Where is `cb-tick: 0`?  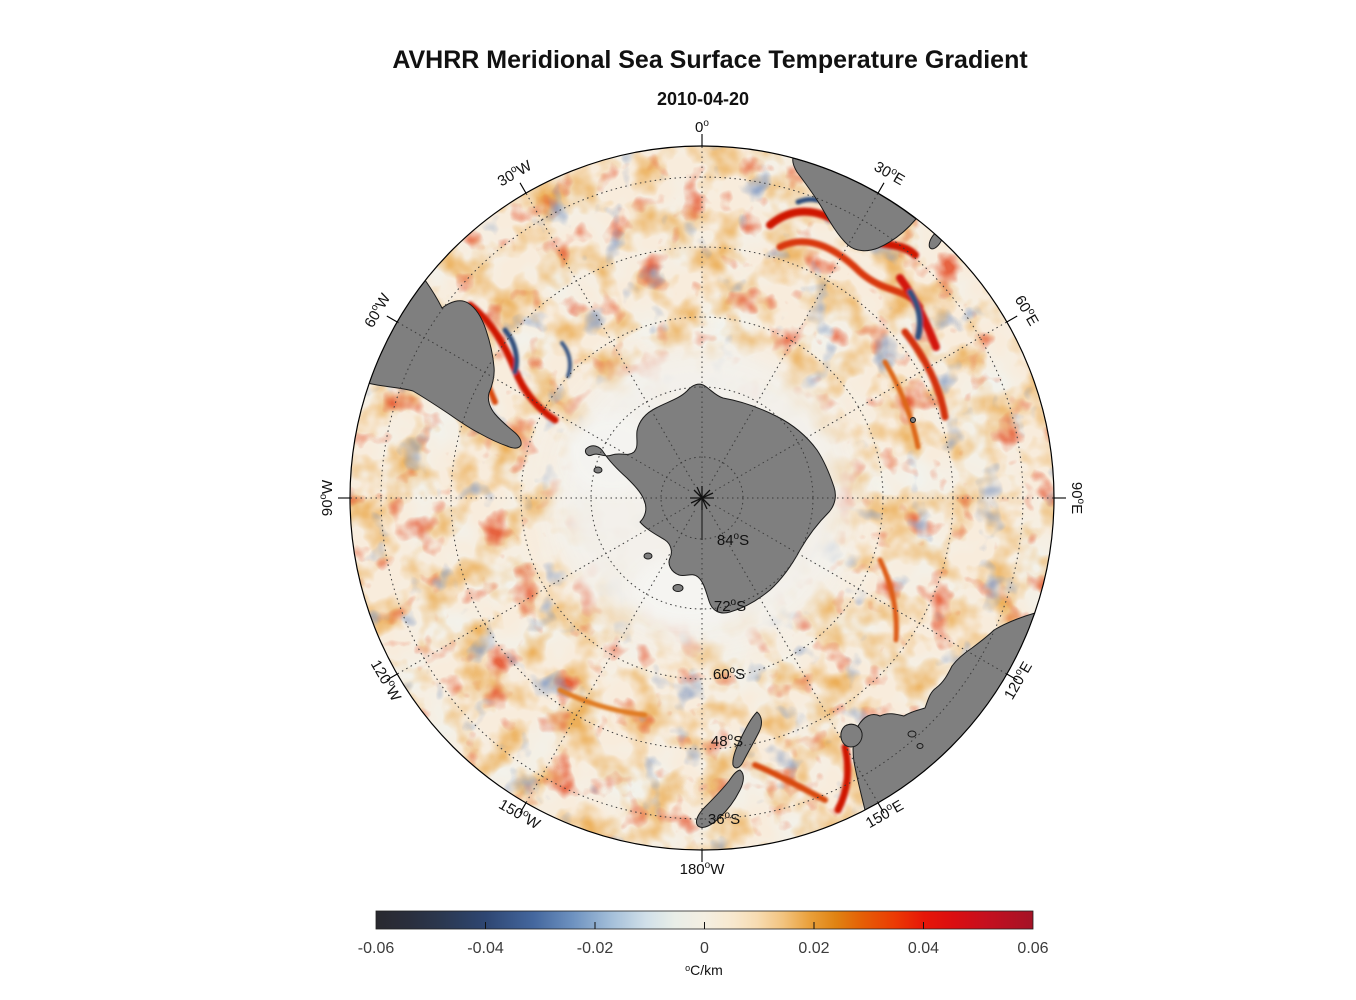
cb-tick: 0 is located at coordinates (704, 948).